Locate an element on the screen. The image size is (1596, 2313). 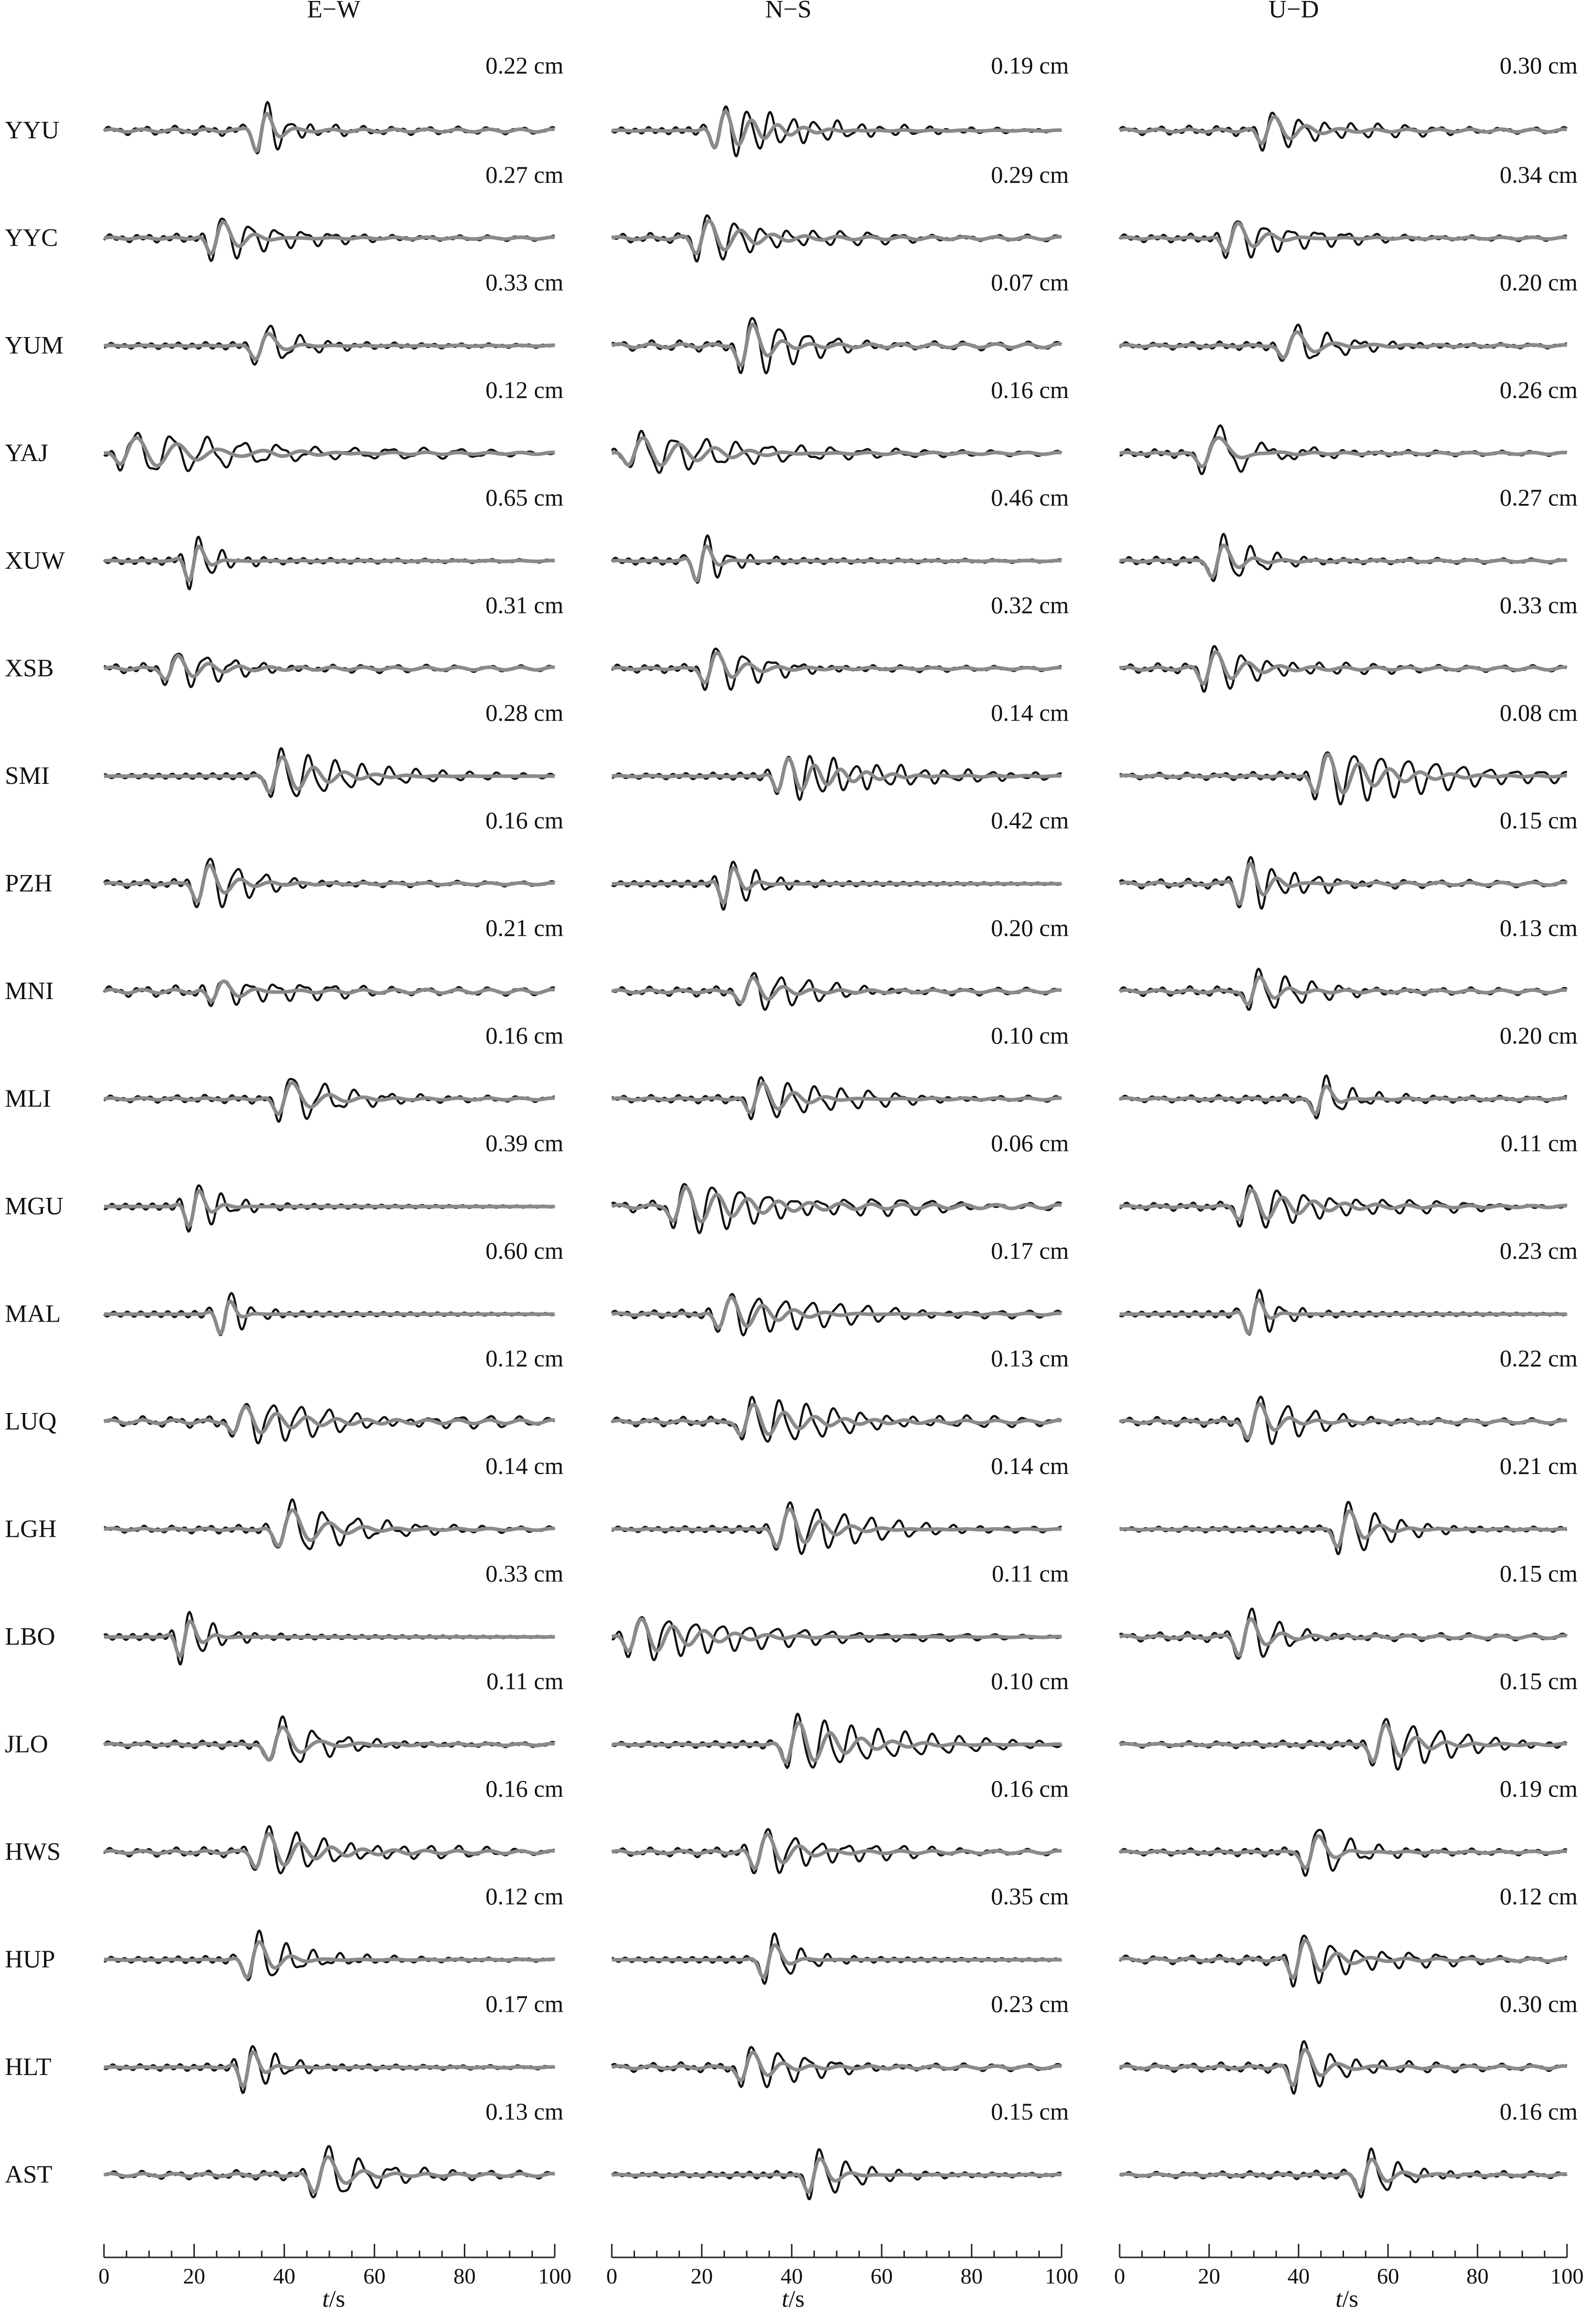
station-label-luq: LUQ is located at coordinates (31, 1422).